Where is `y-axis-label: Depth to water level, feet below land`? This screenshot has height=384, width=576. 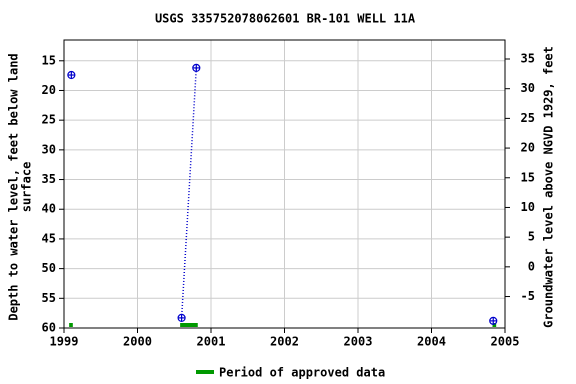
y-axis-label: Depth to water level, feet below land is located at coordinates (14, 186).